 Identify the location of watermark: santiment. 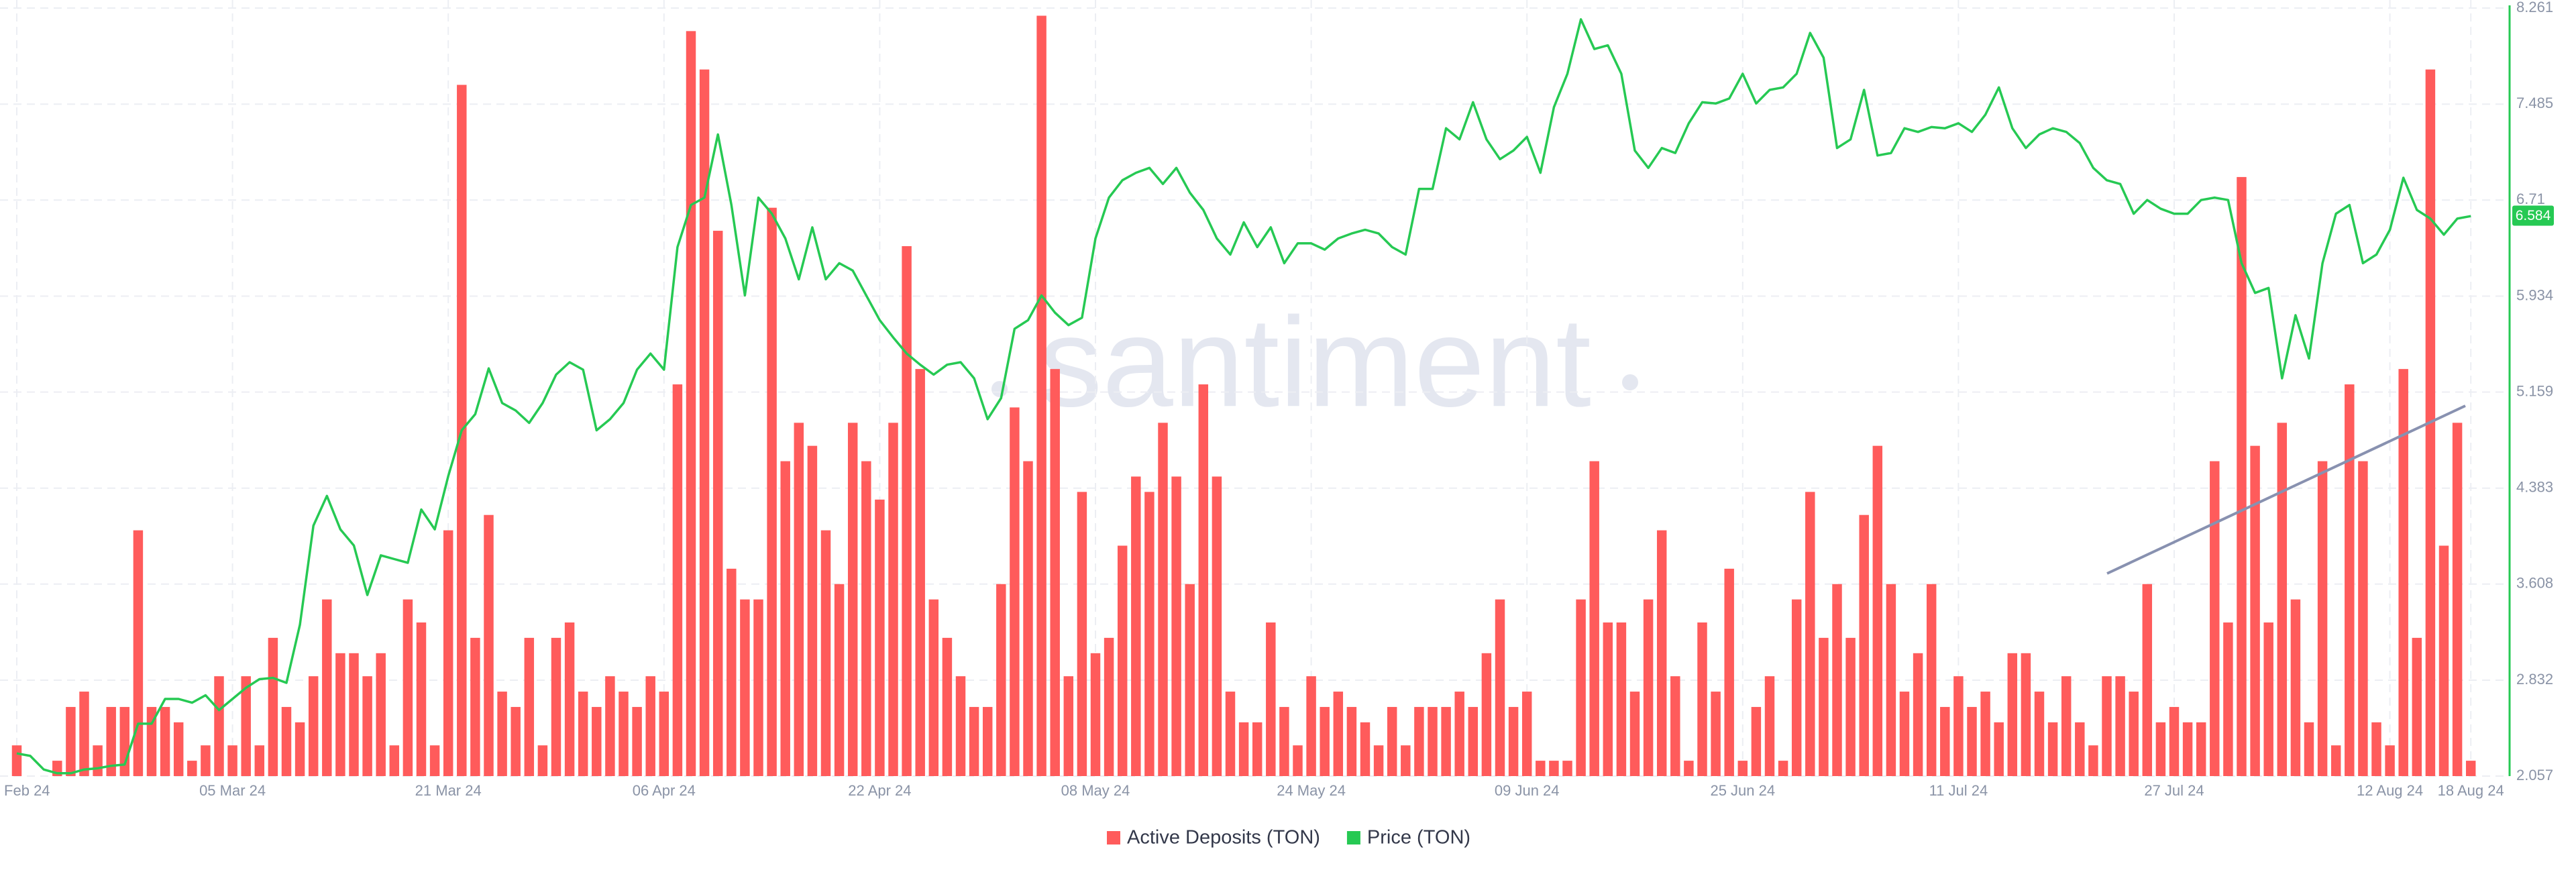
(1314, 362).